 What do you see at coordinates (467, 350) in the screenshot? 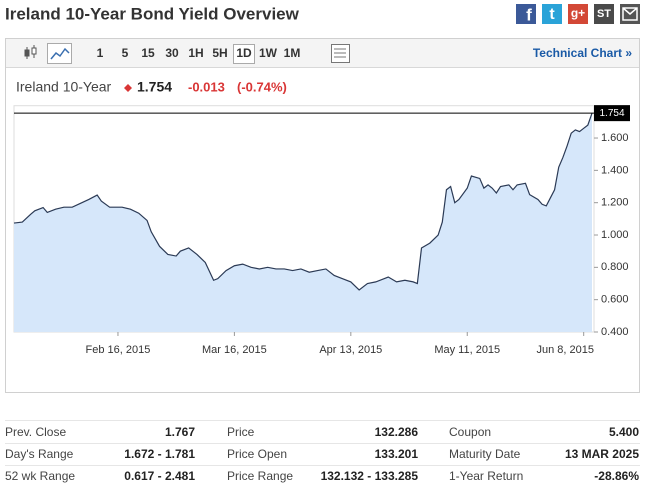
I see `x-tick-label: May 11, 2015` at bounding box center [467, 350].